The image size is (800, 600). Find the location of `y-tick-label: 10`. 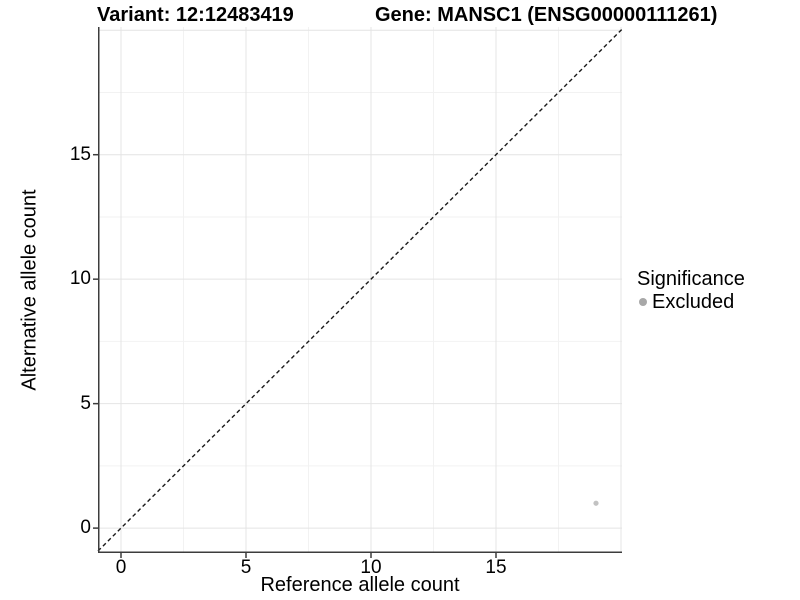

y-tick-label: 10 is located at coordinates (80, 279).